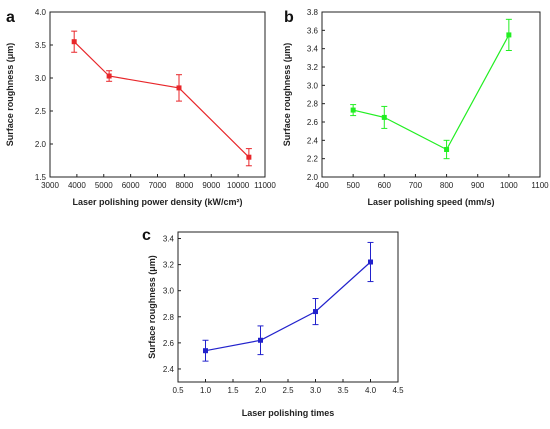 The width and height of the screenshot is (550, 429). I want to click on x-axis-title: Laser polishing power density (kW/cm²), so click(157, 202).